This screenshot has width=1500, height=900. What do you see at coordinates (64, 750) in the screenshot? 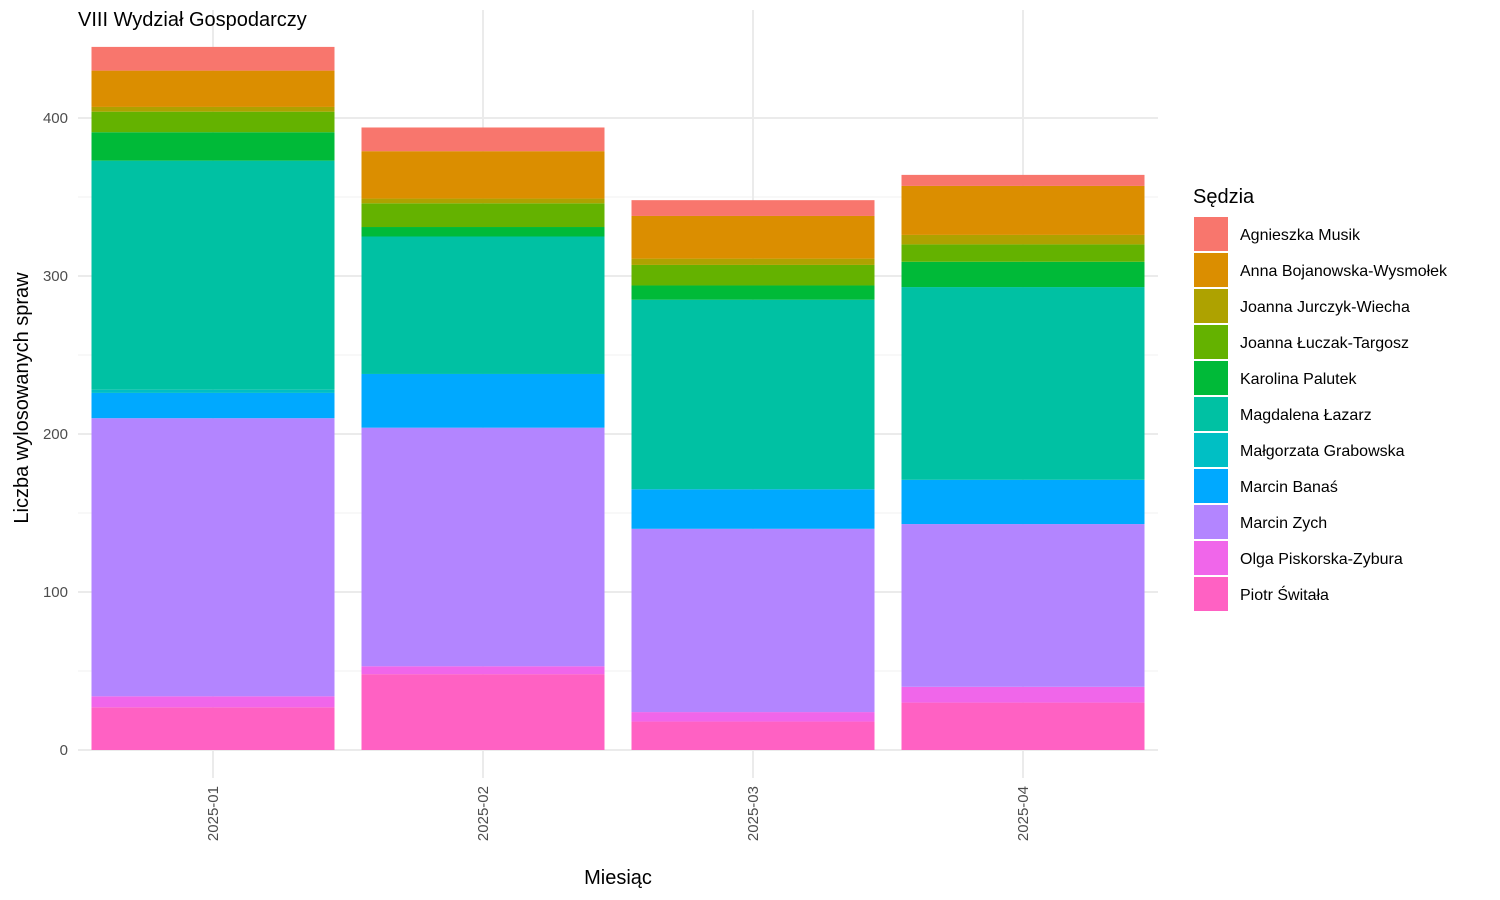
I see `y-tick-label: 0` at bounding box center [64, 750].